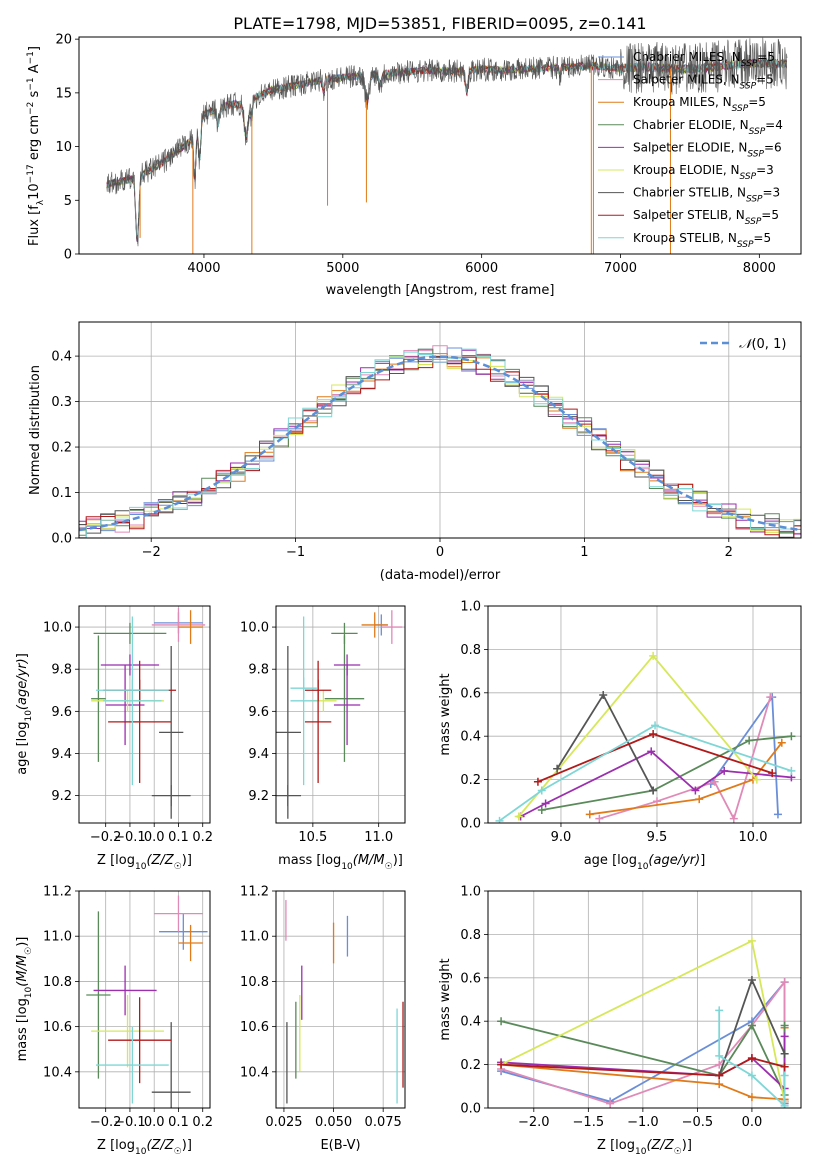  I want to click on y-tick-label: 9.2, so click(61, 796).